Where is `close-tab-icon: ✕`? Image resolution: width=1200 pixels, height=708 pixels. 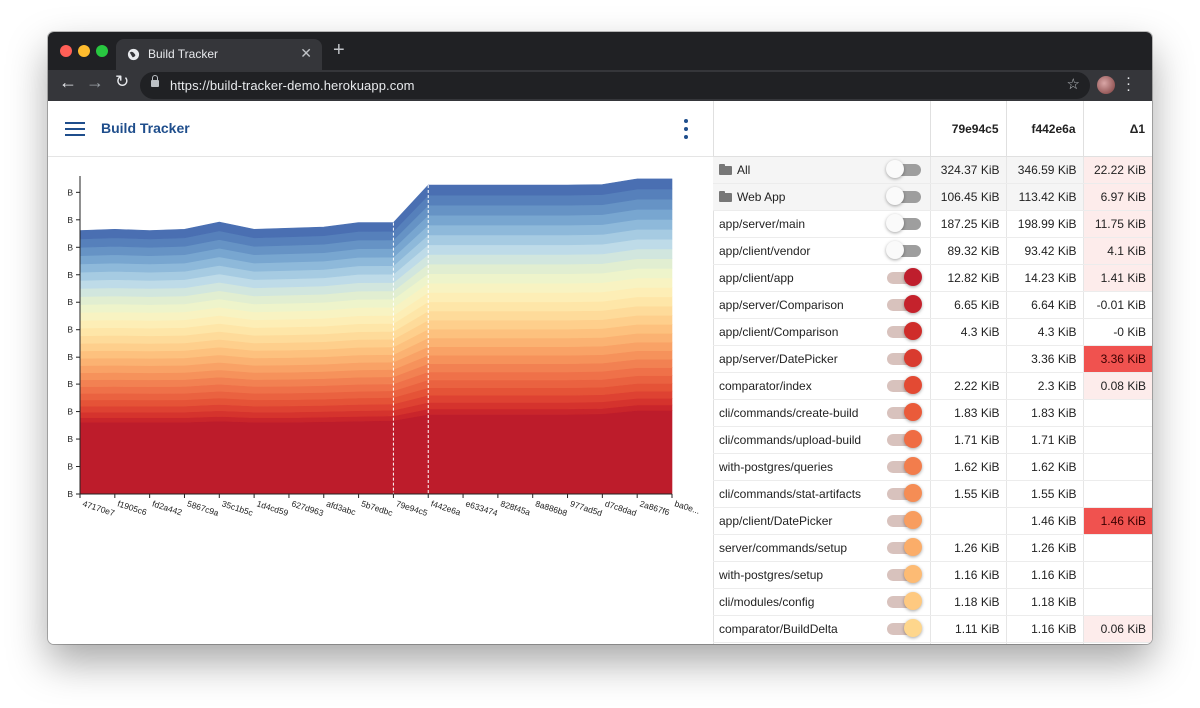
close-tab-icon: ✕ is located at coordinates (306, 53).